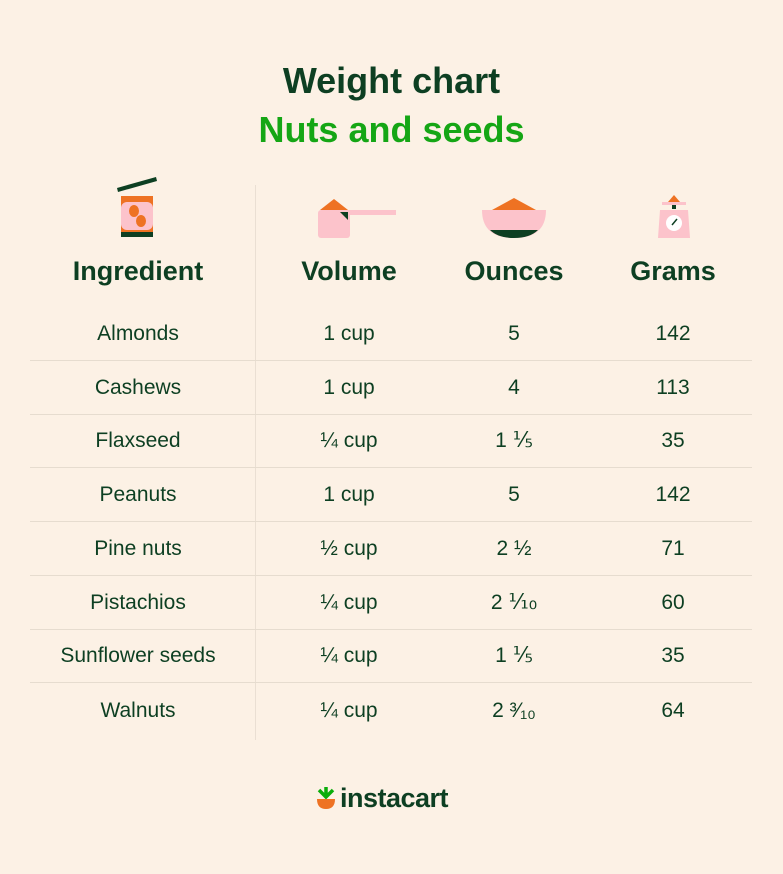 The width and height of the screenshot is (783, 874). I want to click on cell-ingredient: Peanuts, so click(138, 494).